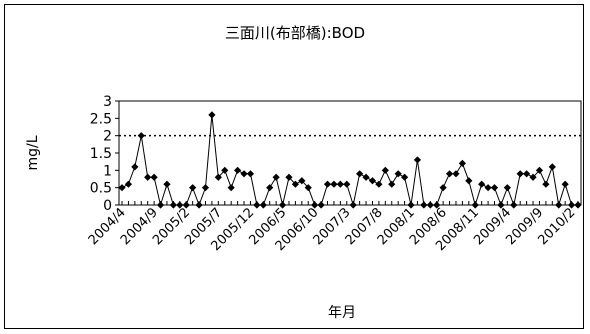 This screenshot has width=590, height=334. What do you see at coordinates (101, 119) in the screenshot?
I see `y-tick-label: 2.5` at bounding box center [101, 119].